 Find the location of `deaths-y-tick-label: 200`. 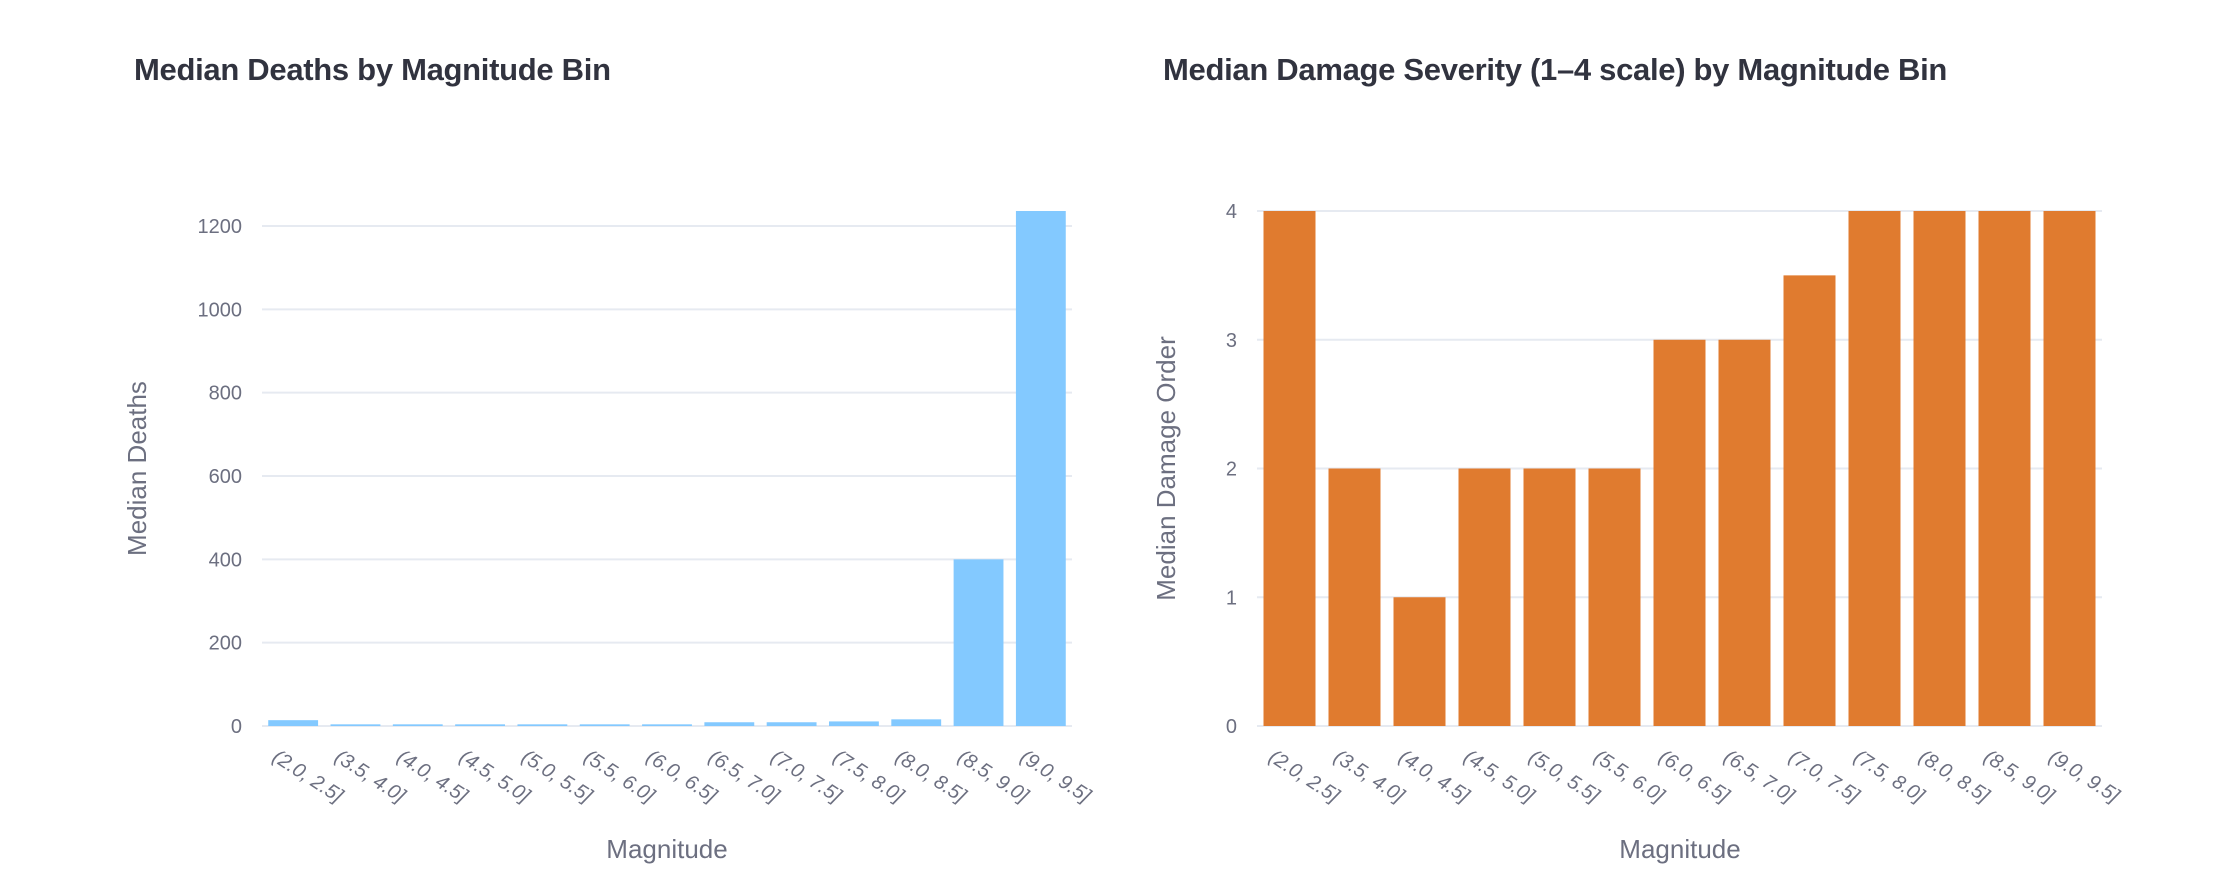

deaths-y-tick-label: 200 is located at coordinates (225, 644).